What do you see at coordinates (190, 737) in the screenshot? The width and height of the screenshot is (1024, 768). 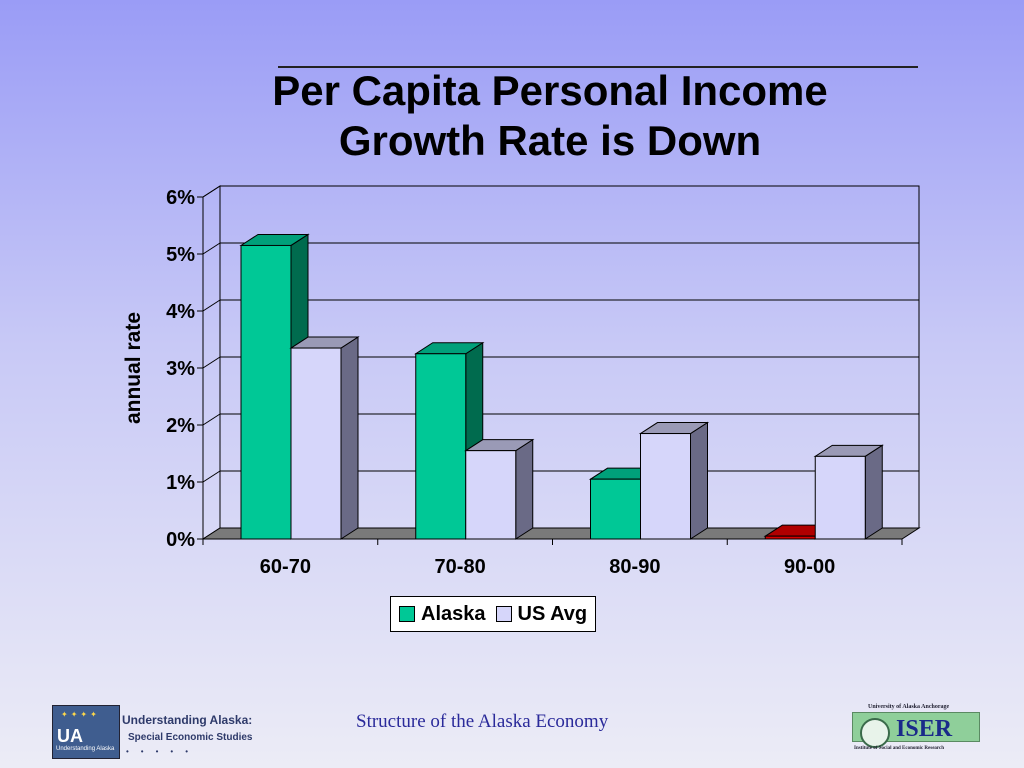 I see `ua-logo-subtitle: Special Economic Studies` at bounding box center [190, 737].